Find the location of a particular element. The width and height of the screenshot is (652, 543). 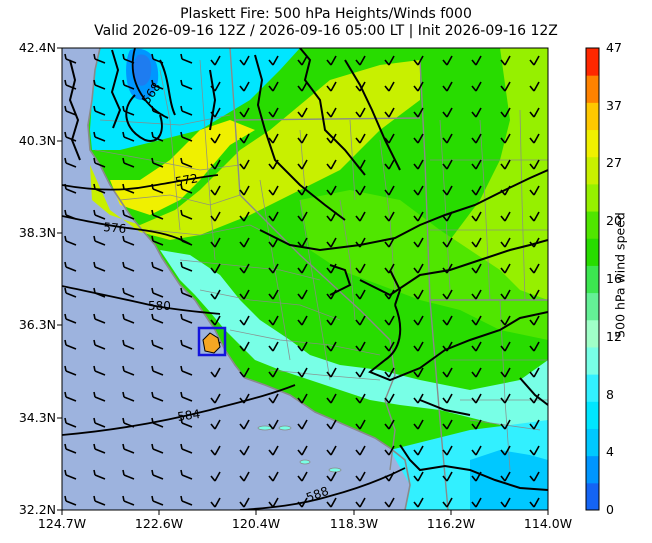

colorbar-tick-label: 12 is located at coordinates (614, 336).